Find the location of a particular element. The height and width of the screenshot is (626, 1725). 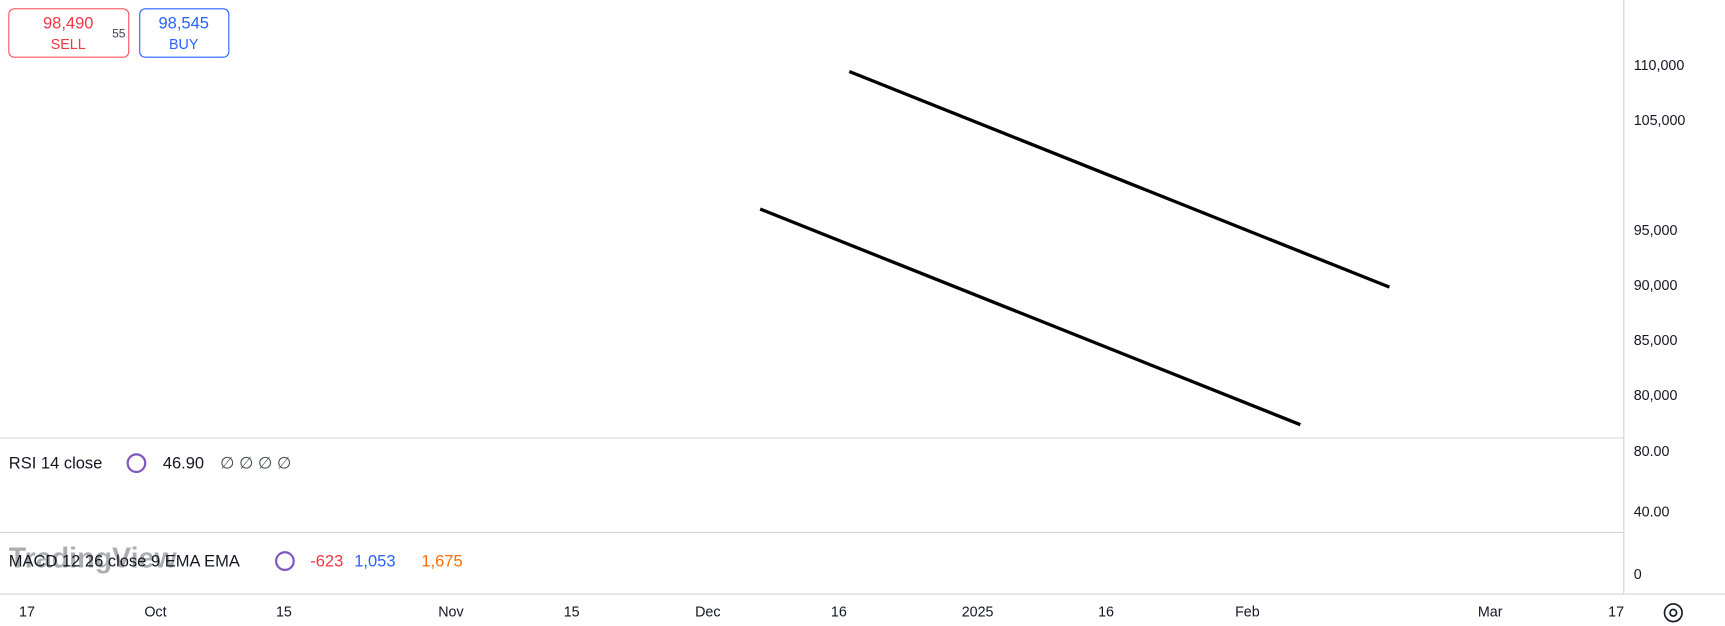

x-tick-label: Dec is located at coordinates (707, 613).